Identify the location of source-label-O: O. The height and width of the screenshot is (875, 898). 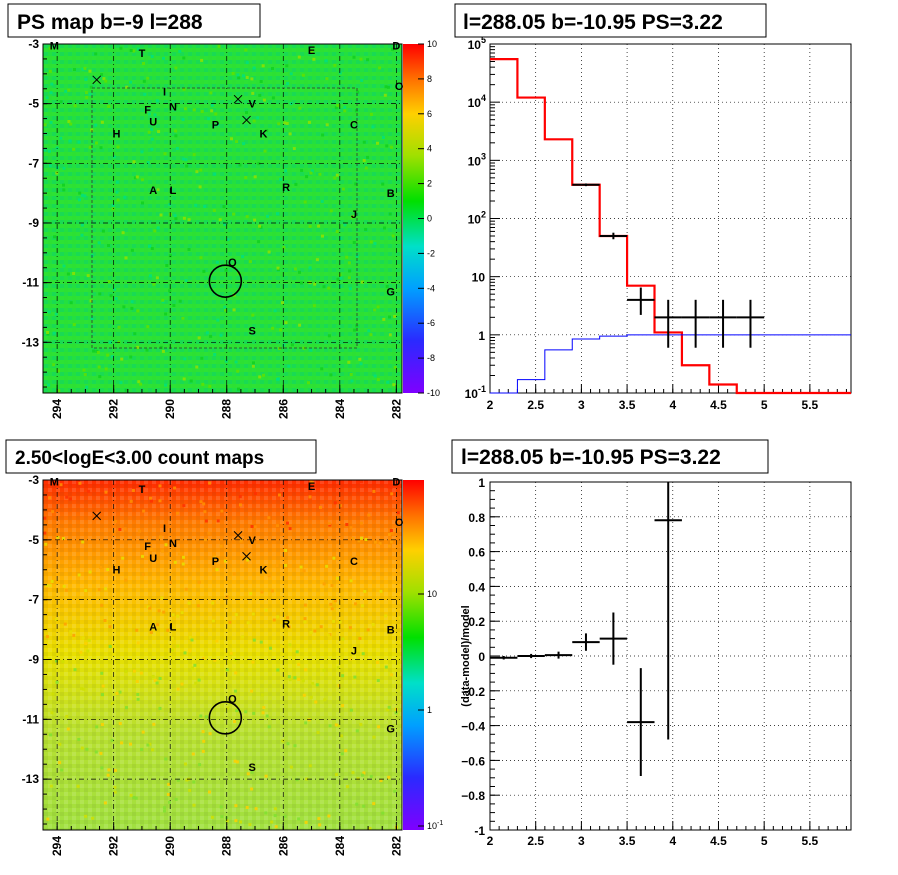
(399, 523).